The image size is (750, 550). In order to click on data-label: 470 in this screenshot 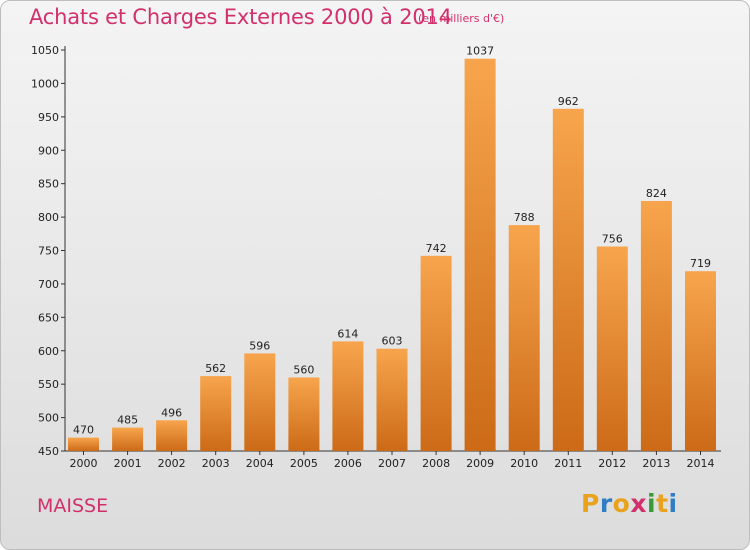, I will do `click(83, 430)`.